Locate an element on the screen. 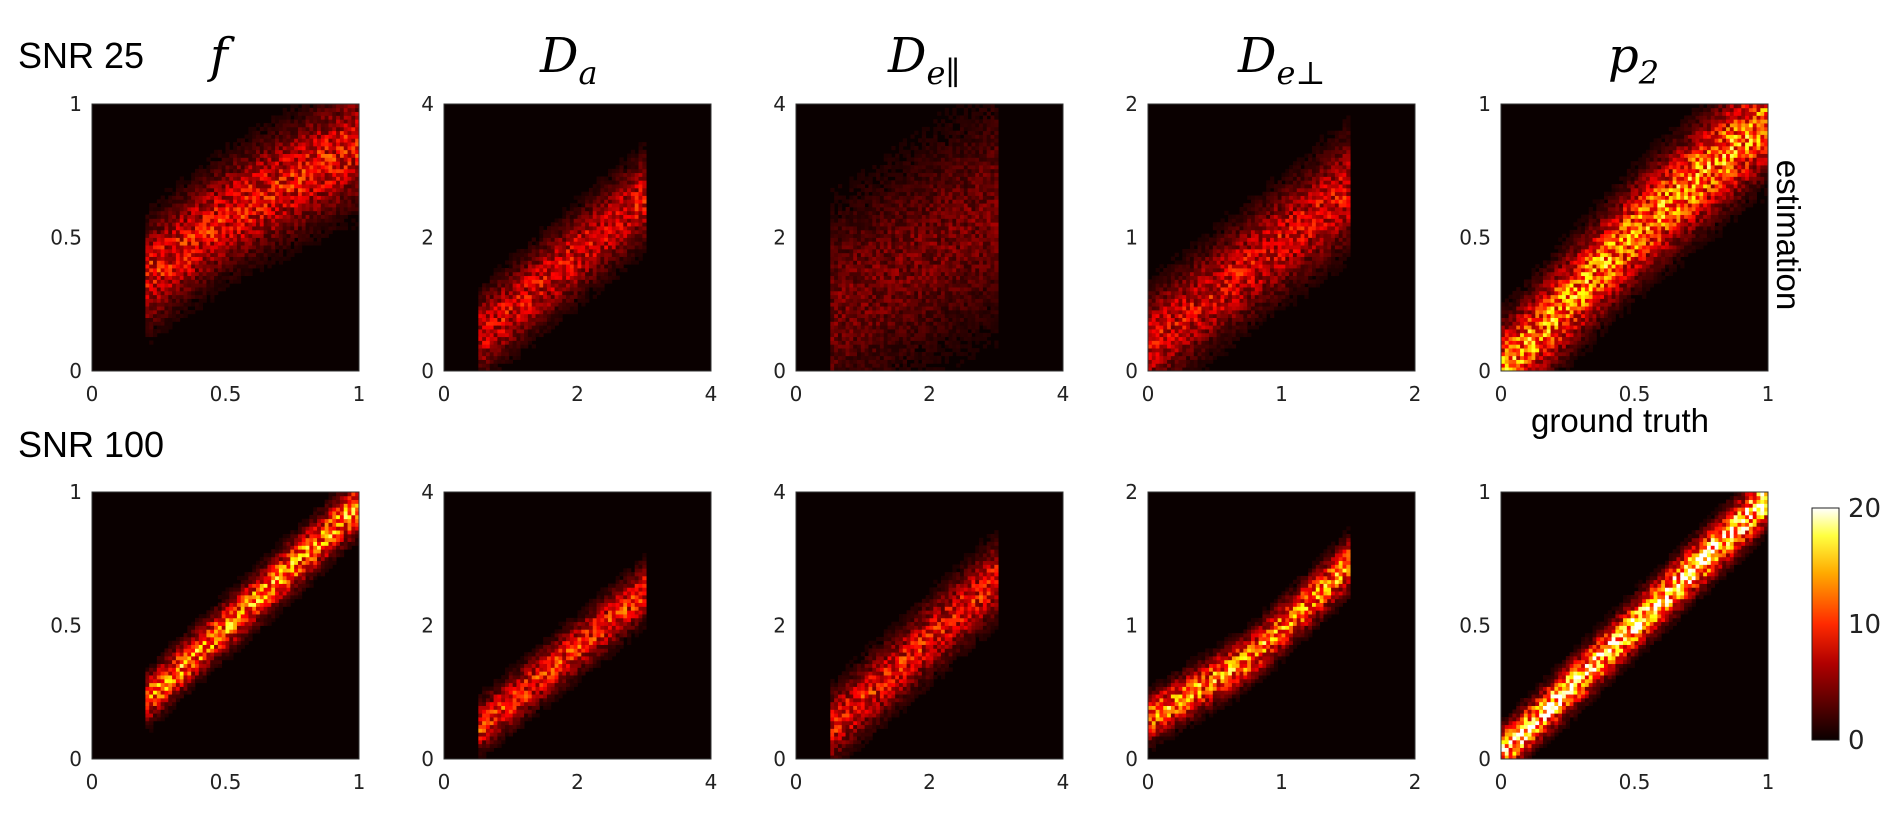 This screenshot has height=818, width=1890. x-tick-label: 0 is located at coordinates (444, 394).